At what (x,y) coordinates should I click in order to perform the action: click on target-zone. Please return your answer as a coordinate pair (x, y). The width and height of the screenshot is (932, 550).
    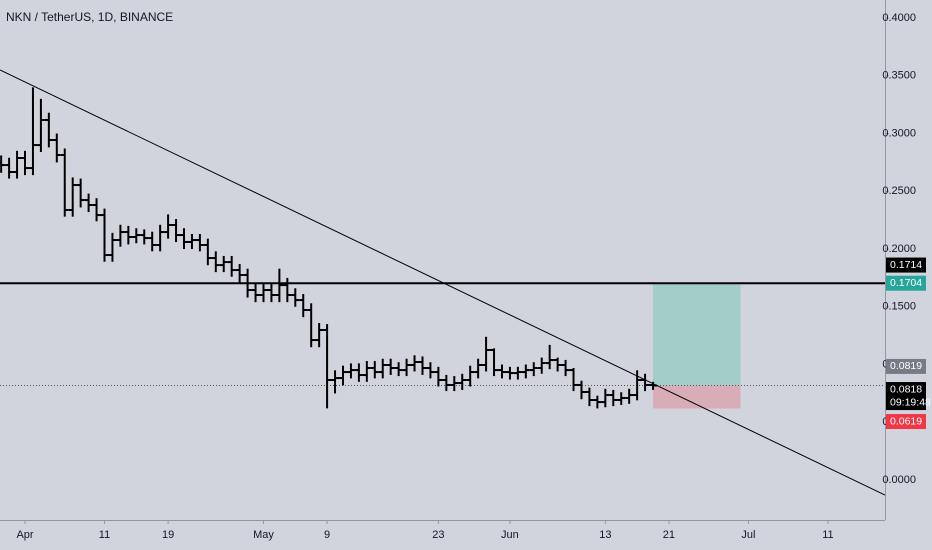
    Looking at the image, I should click on (697, 334).